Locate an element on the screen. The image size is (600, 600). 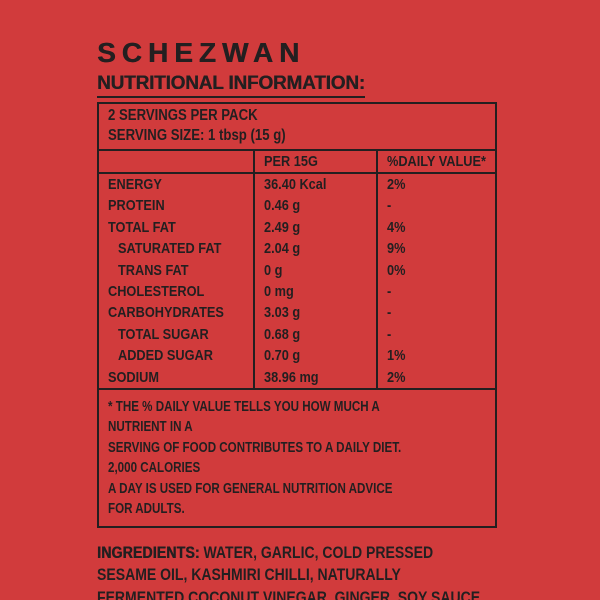
row-amount: 3.03 g is located at coordinates (314, 313).